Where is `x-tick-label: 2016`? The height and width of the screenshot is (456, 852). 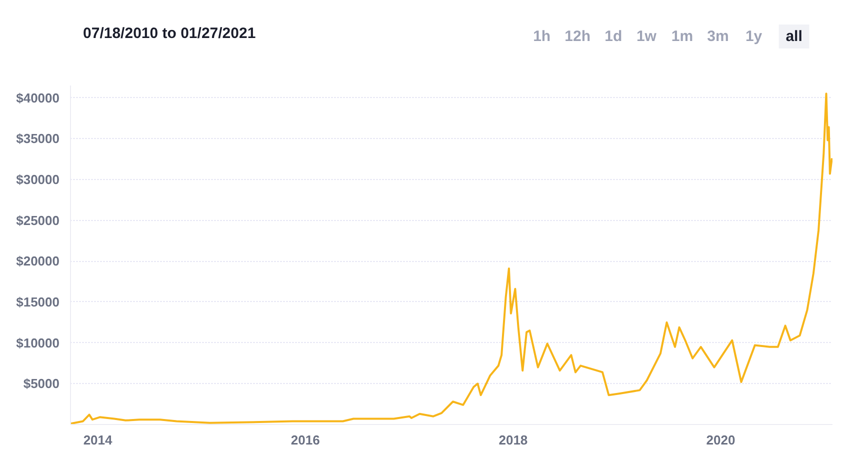
x-tick-label: 2016 is located at coordinates (305, 440).